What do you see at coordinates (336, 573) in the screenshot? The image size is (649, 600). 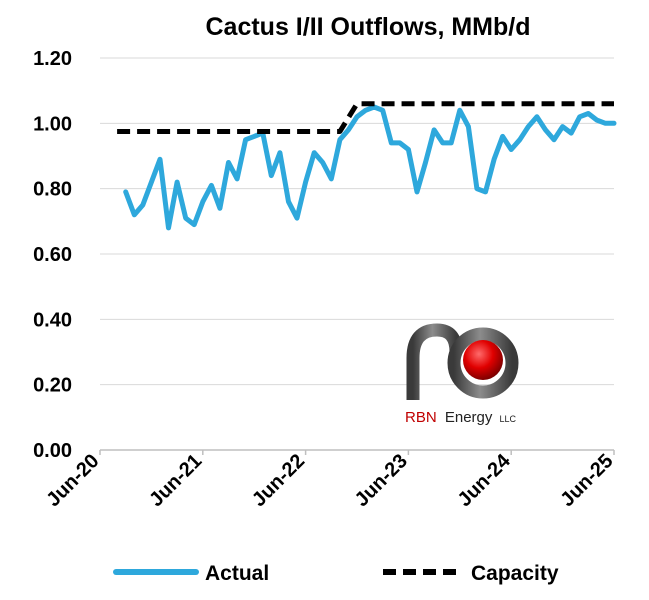 I see `legend: Actual Capacity` at bounding box center [336, 573].